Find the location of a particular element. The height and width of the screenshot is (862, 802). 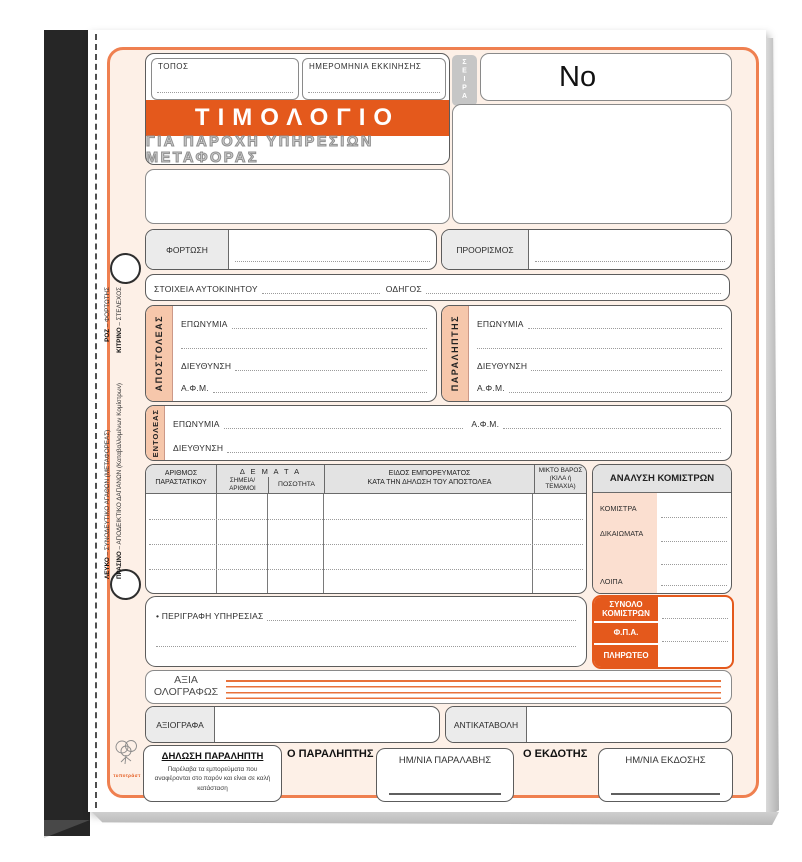

col-packages-group: Δ Ε Μ Α Τ Α ΣΗΜΕΙΑ/ΑΡΙΘΜΟΙ ΠΟΣΟΤΗΤΑ is located at coordinates (271, 479).